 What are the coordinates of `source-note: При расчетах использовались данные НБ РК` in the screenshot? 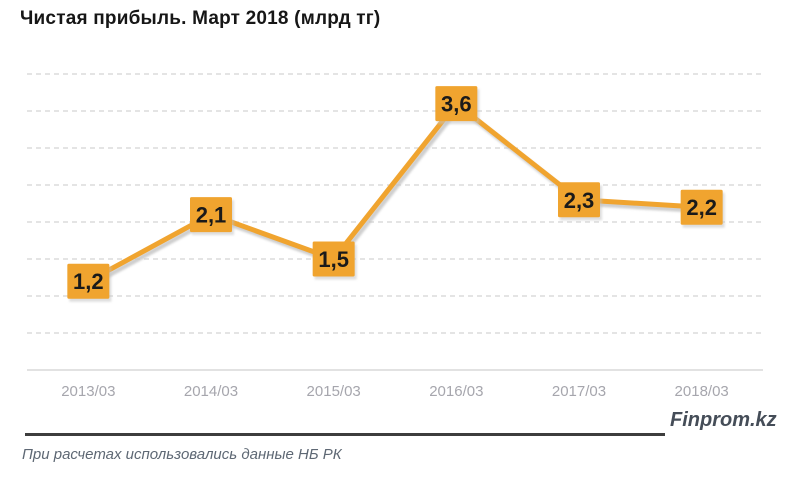 It's located at (182, 454).